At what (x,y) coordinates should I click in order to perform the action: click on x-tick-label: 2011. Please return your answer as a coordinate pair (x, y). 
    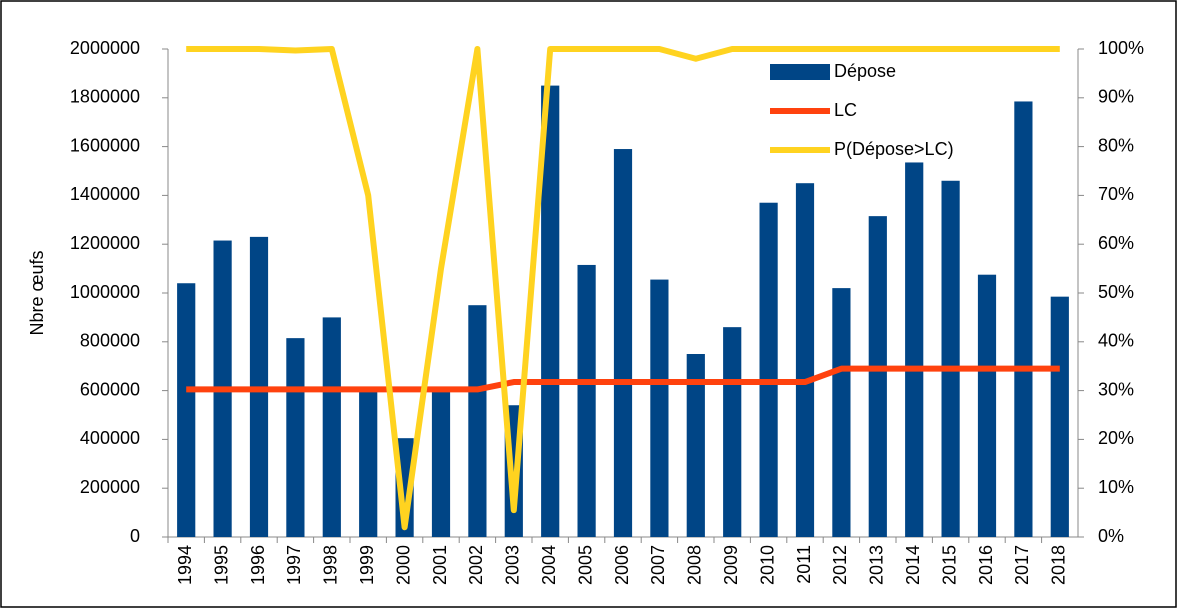
    Looking at the image, I should click on (804, 564).